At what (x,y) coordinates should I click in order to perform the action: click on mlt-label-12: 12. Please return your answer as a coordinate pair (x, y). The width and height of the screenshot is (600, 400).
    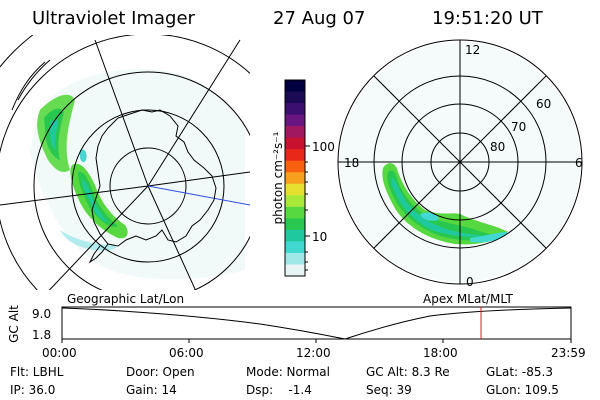
    Looking at the image, I should click on (473, 50).